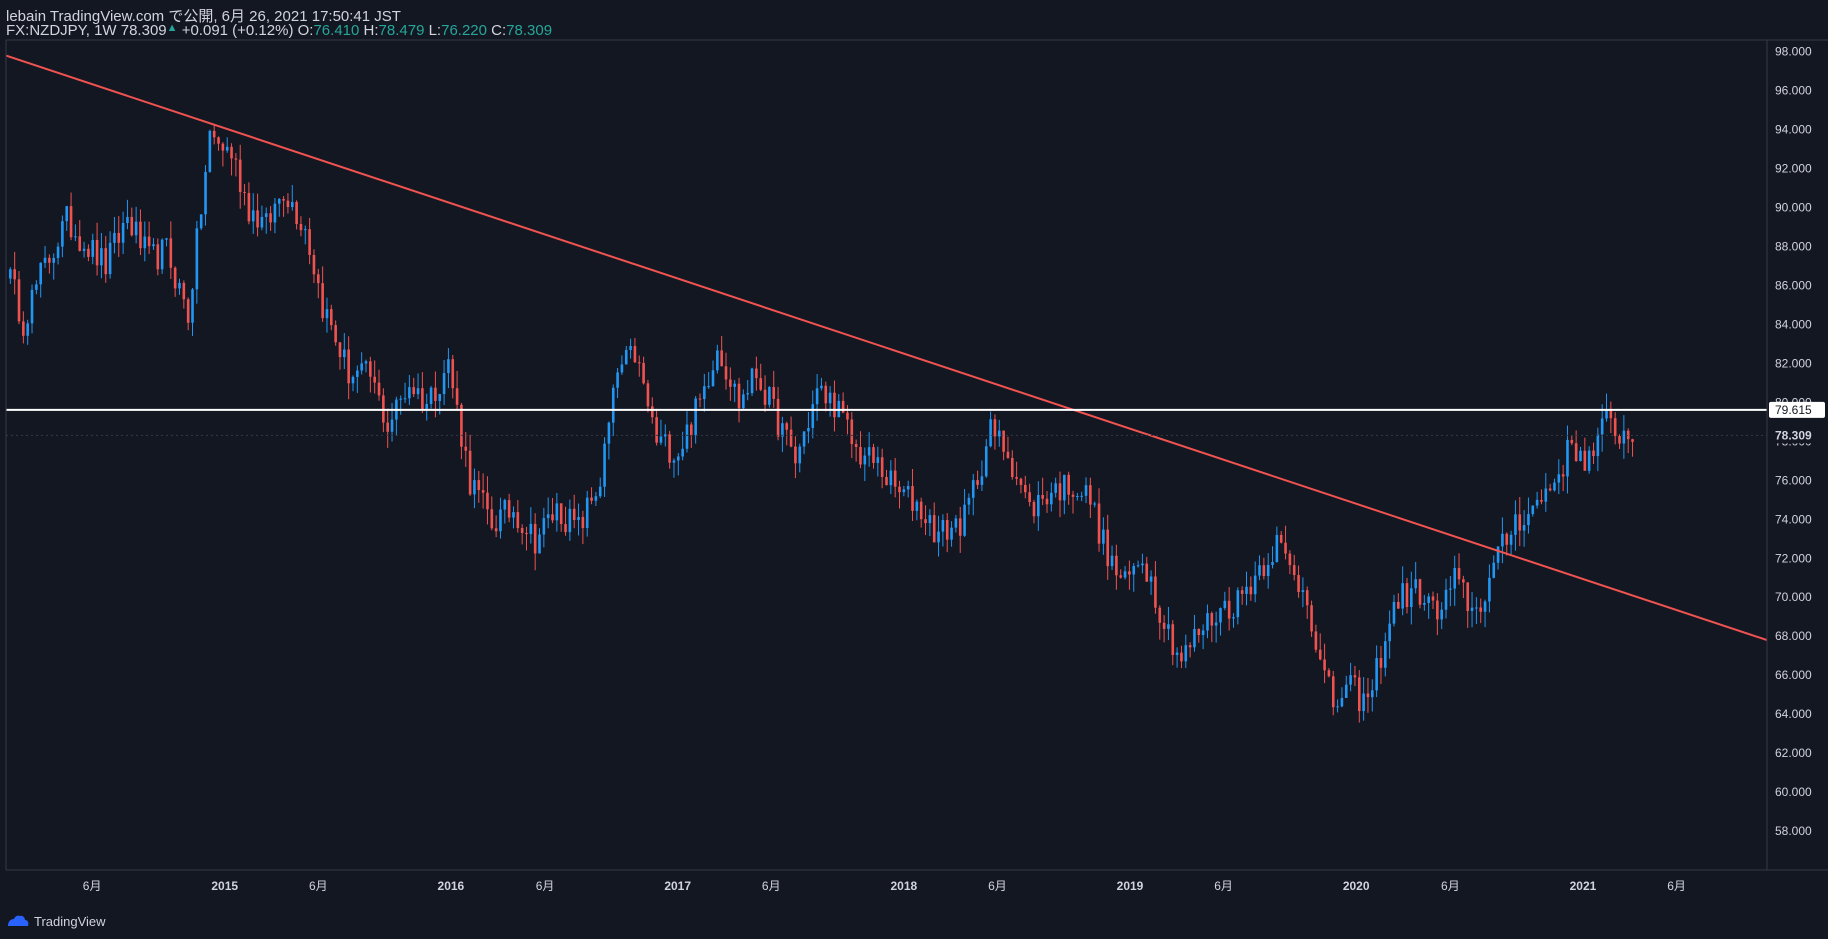 Image resolution: width=1828 pixels, height=939 pixels. Describe the element at coordinates (172, 28) in the screenshot. I see `up-triangle-icon: ▲` at that location.